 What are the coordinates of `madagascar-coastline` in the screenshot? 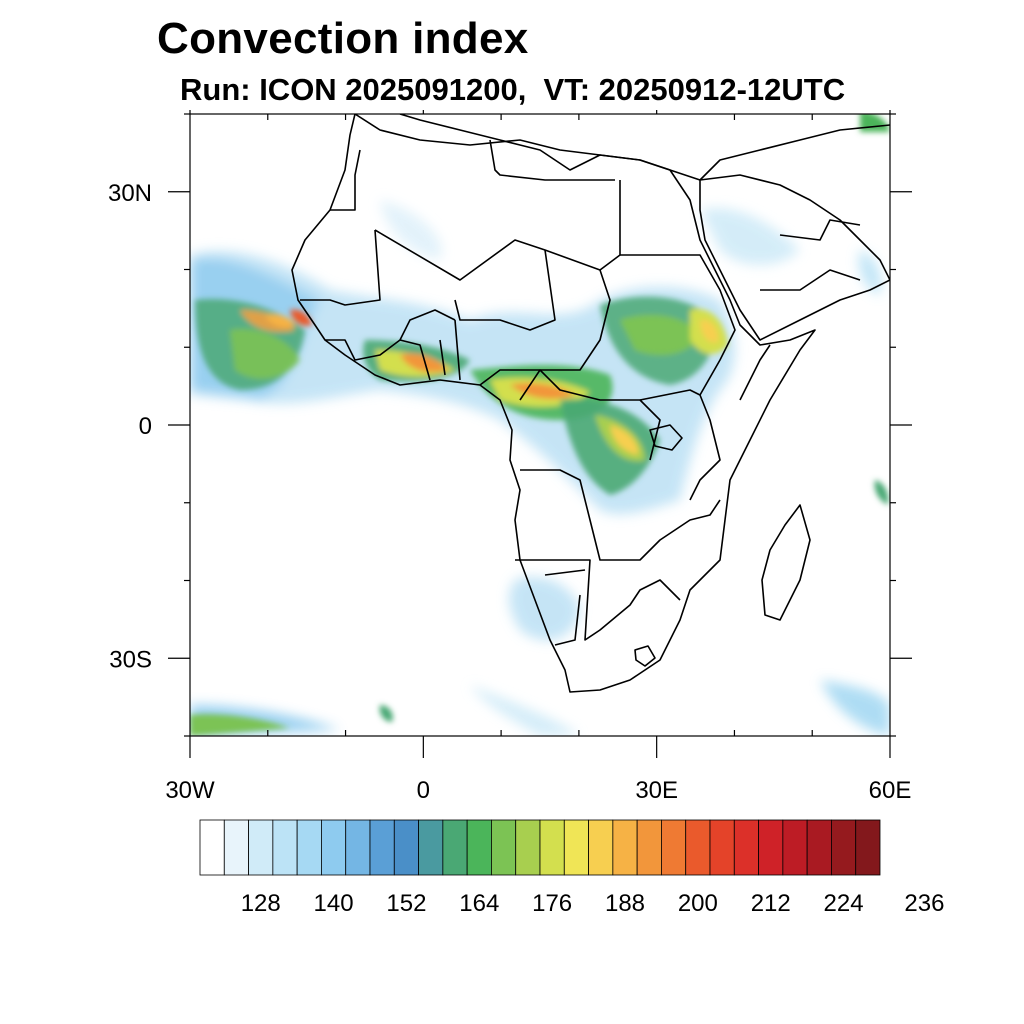 It's located at (786, 562).